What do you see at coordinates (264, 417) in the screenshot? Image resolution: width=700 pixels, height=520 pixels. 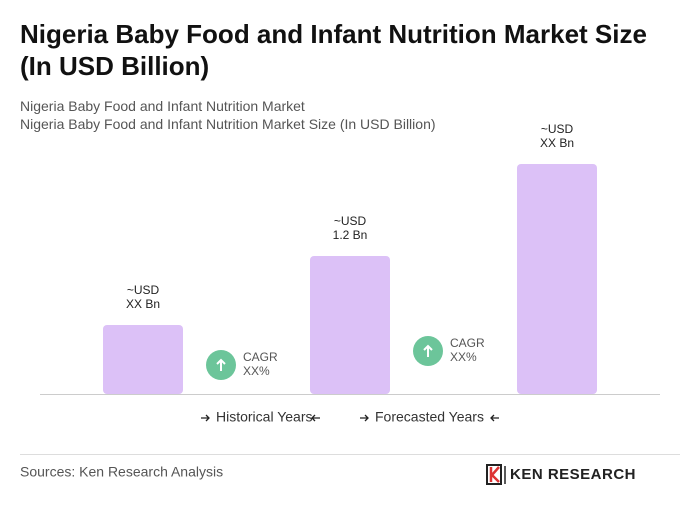 I see `legend-label: Historical Years` at bounding box center [264, 417].